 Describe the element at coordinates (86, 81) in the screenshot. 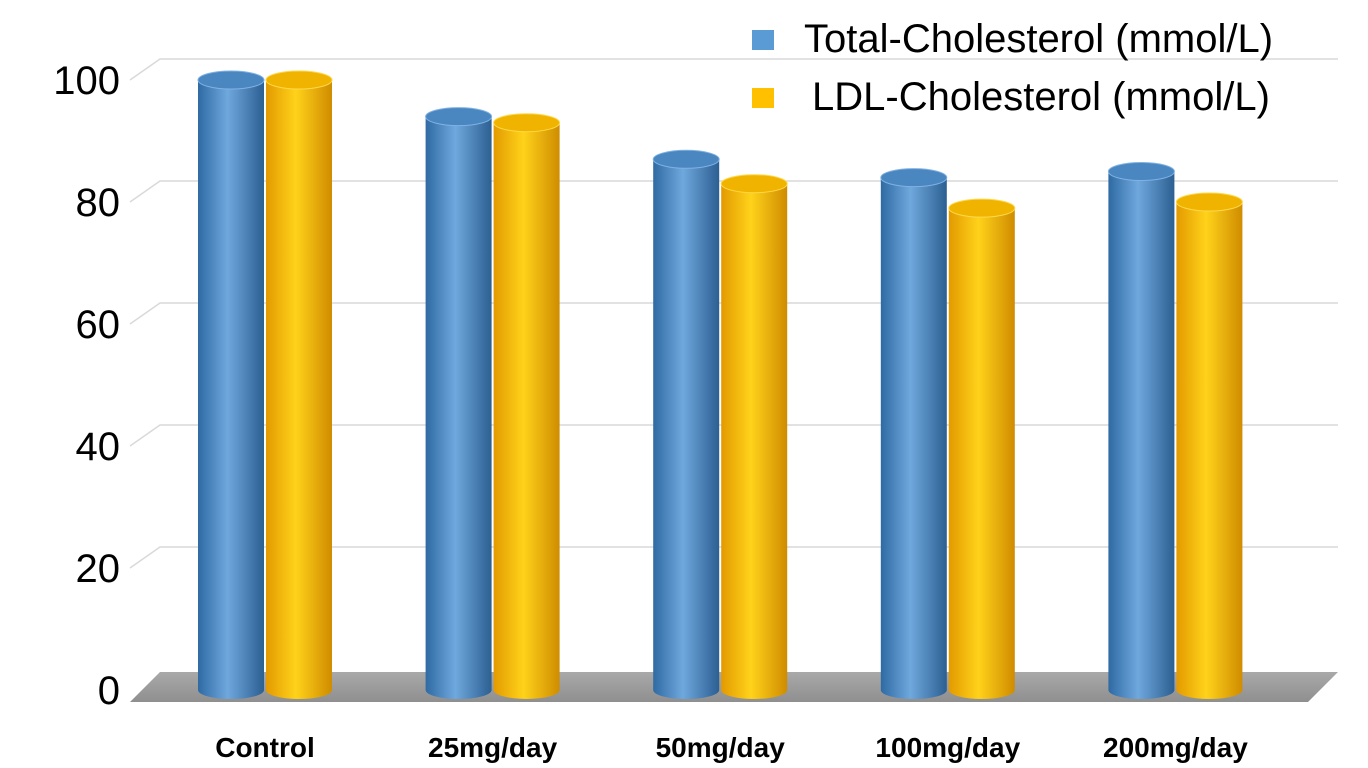

I see `y-tick-label: 100` at that location.